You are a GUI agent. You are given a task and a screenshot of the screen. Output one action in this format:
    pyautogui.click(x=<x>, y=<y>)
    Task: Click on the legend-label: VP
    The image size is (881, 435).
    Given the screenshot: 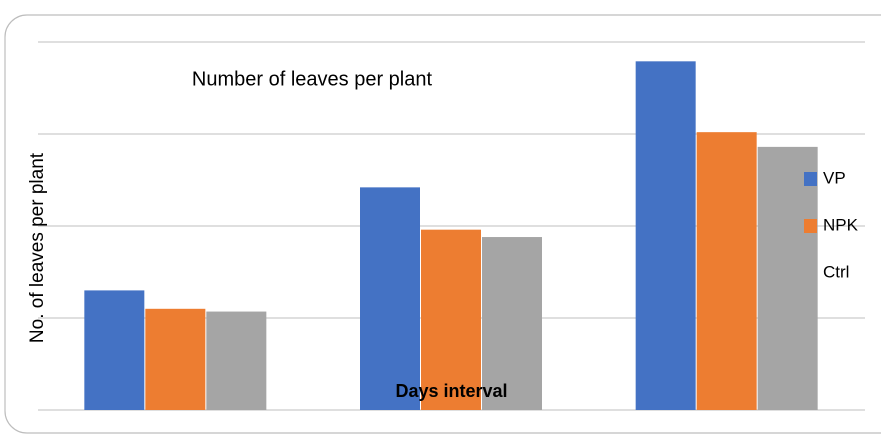 What is the action you would take?
    pyautogui.click(x=834, y=177)
    